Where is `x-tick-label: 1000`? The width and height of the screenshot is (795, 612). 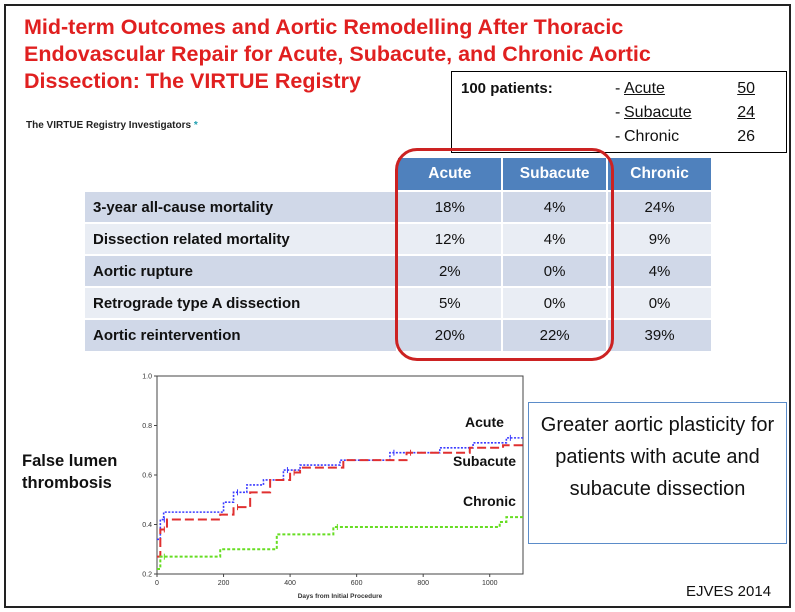
x-tick-label: 1000 is located at coordinates (490, 583).